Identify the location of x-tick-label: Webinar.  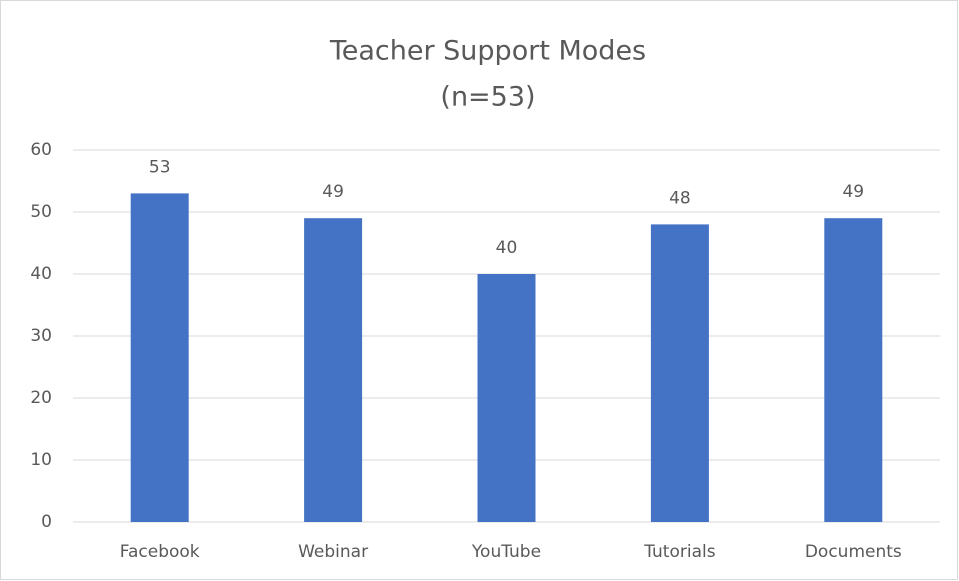
(333, 552).